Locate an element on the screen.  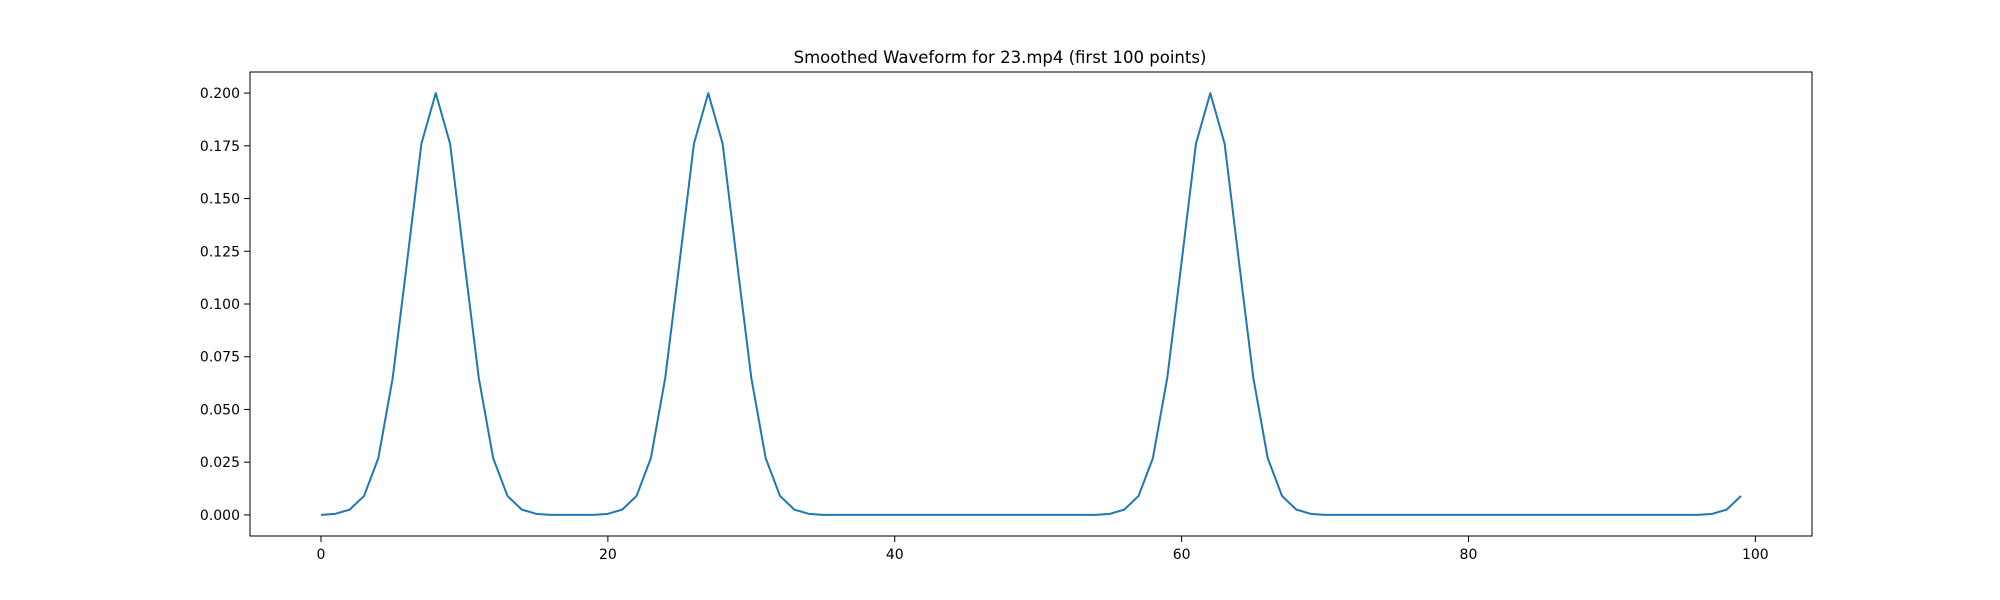
y-tick-label: 0.200 is located at coordinates (220, 94).